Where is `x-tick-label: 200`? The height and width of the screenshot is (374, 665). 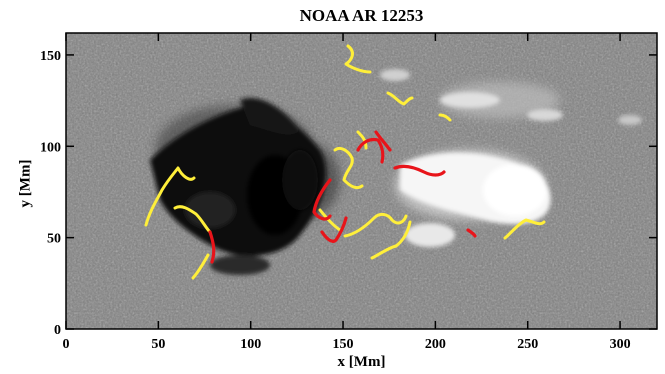 x-tick-label: 200 is located at coordinates (435, 344).